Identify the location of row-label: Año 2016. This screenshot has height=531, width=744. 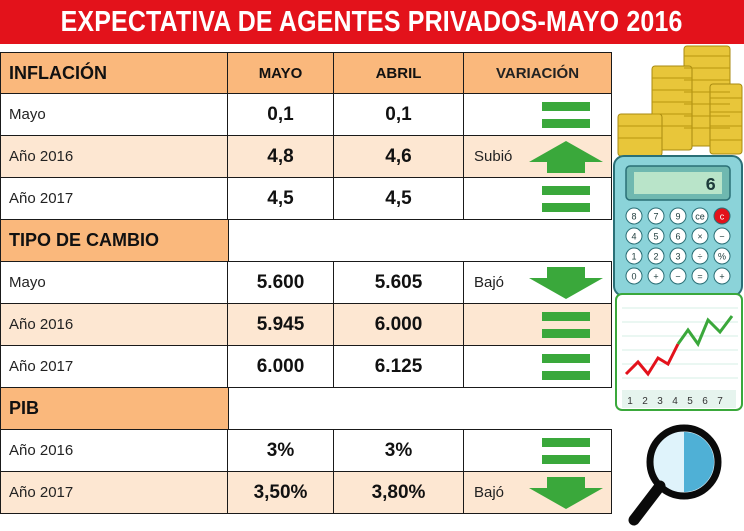
(114, 156).